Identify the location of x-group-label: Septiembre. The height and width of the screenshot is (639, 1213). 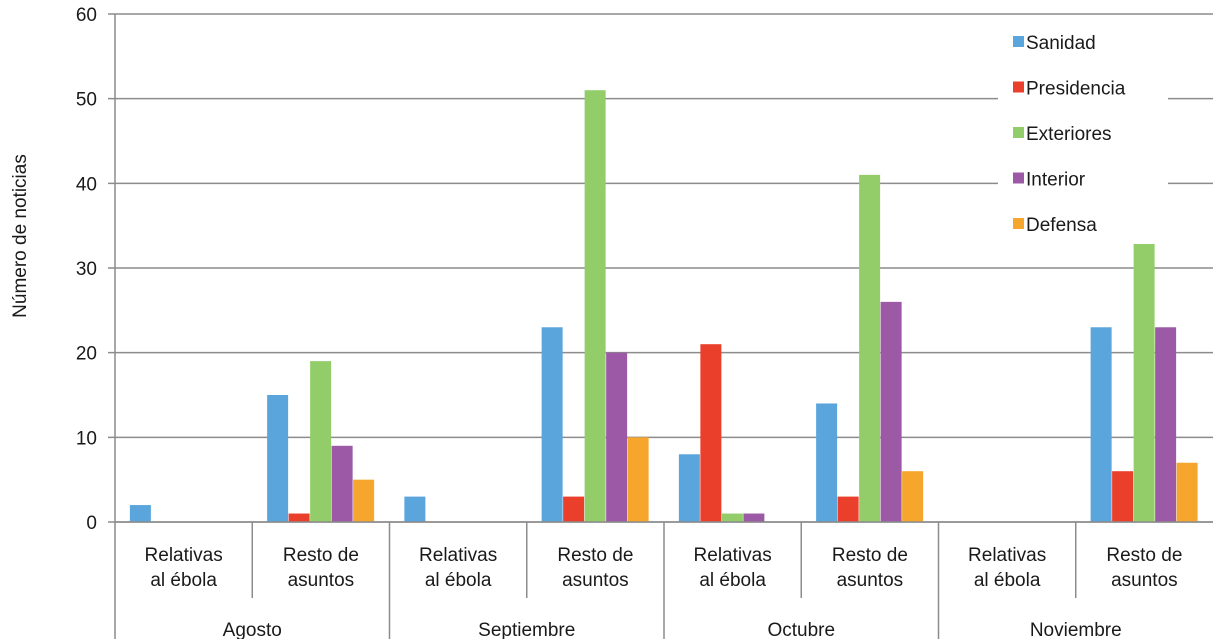
(526, 629).